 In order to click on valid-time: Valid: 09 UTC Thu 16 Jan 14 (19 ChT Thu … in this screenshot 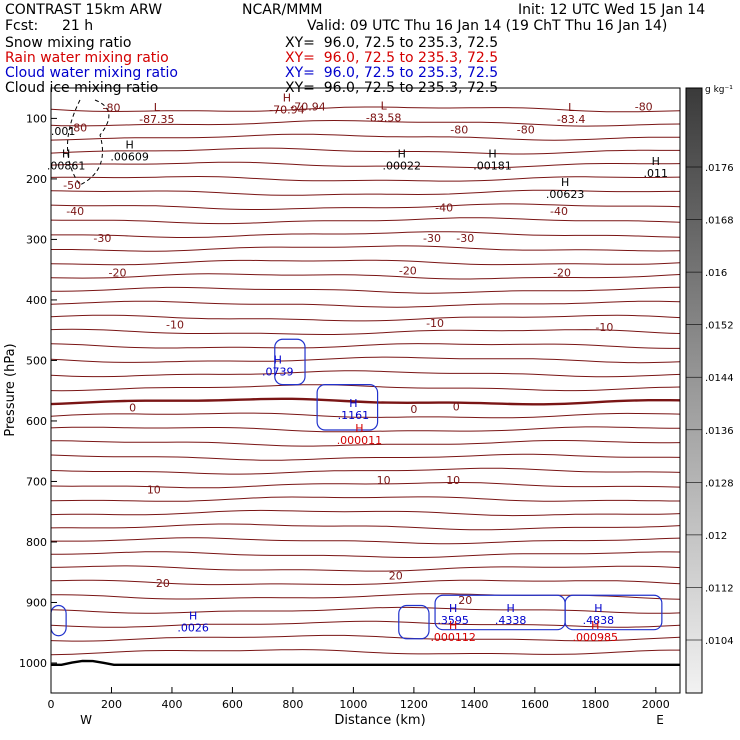, I will do `click(487, 26)`.